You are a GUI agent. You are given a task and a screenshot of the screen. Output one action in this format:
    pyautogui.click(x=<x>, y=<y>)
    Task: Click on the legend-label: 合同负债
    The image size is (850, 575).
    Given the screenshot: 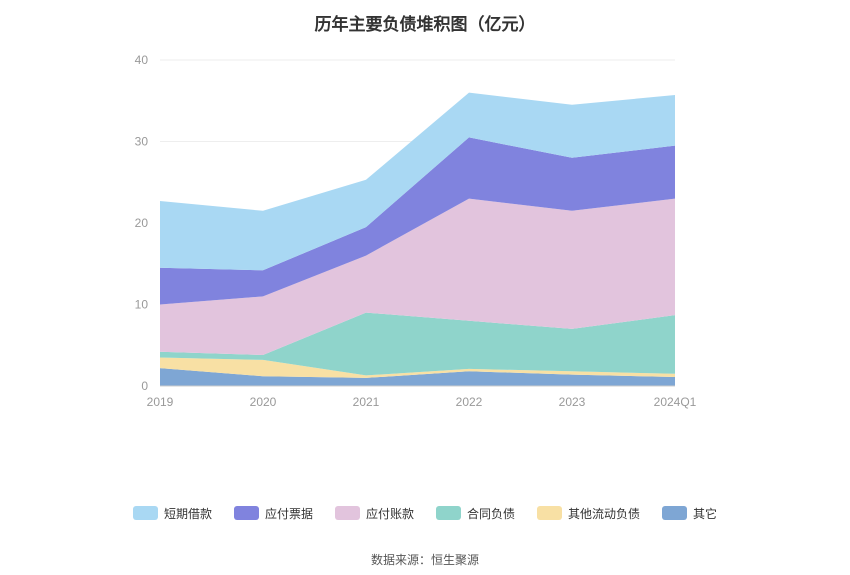 What is the action you would take?
    pyautogui.click(x=491, y=513)
    